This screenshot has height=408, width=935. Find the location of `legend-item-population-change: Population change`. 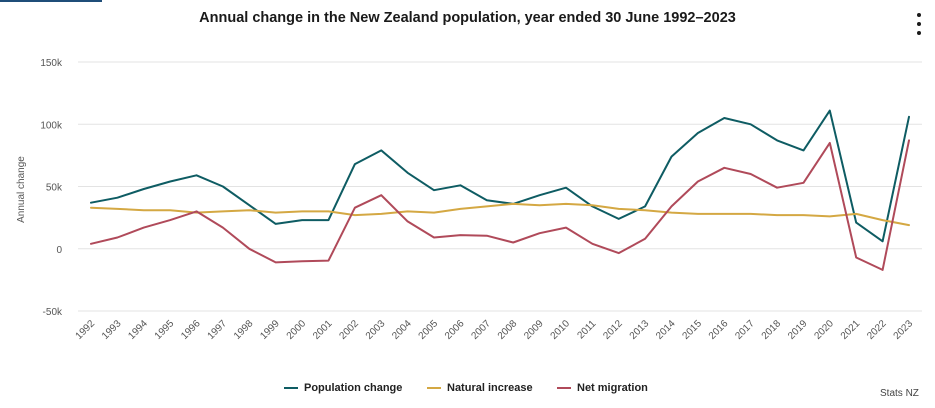

legend-item-population-change: Population change is located at coordinates (343, 388).